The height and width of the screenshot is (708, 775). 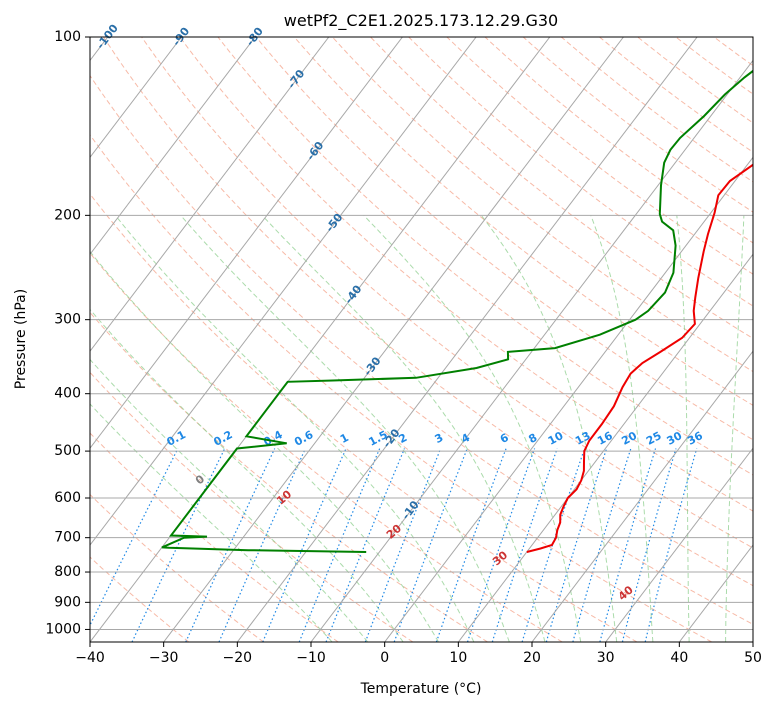 I want to click on x-tick-label: −10, so click(x=311, y=658).